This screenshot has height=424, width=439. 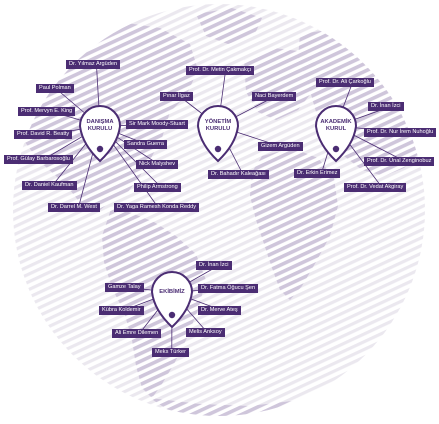 I want to click on member-label: Sandra Guerra, so click(x=146, y=144).